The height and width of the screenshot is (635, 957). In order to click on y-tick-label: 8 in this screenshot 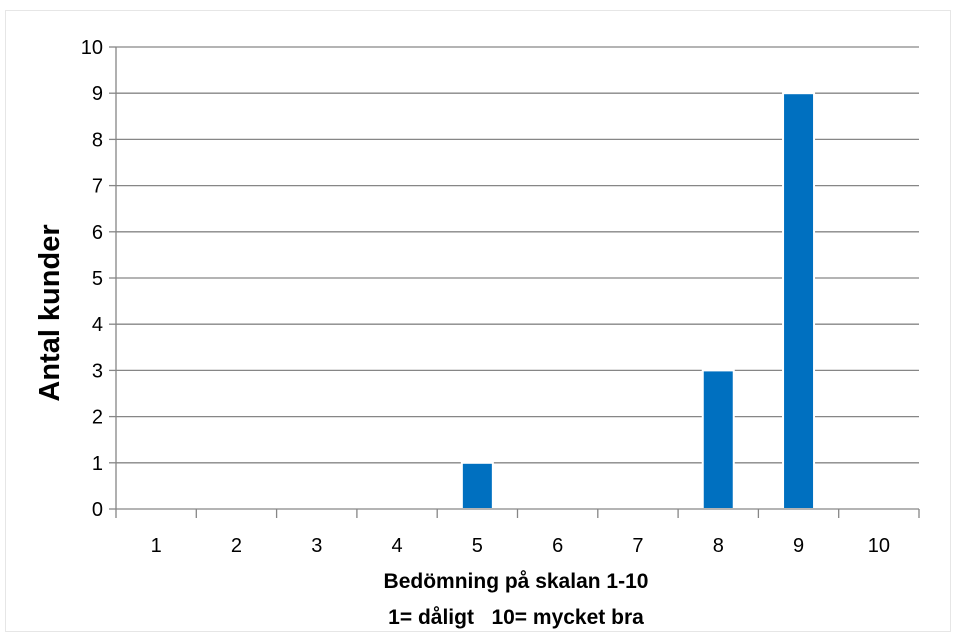, I will do `click(97, 140)`.